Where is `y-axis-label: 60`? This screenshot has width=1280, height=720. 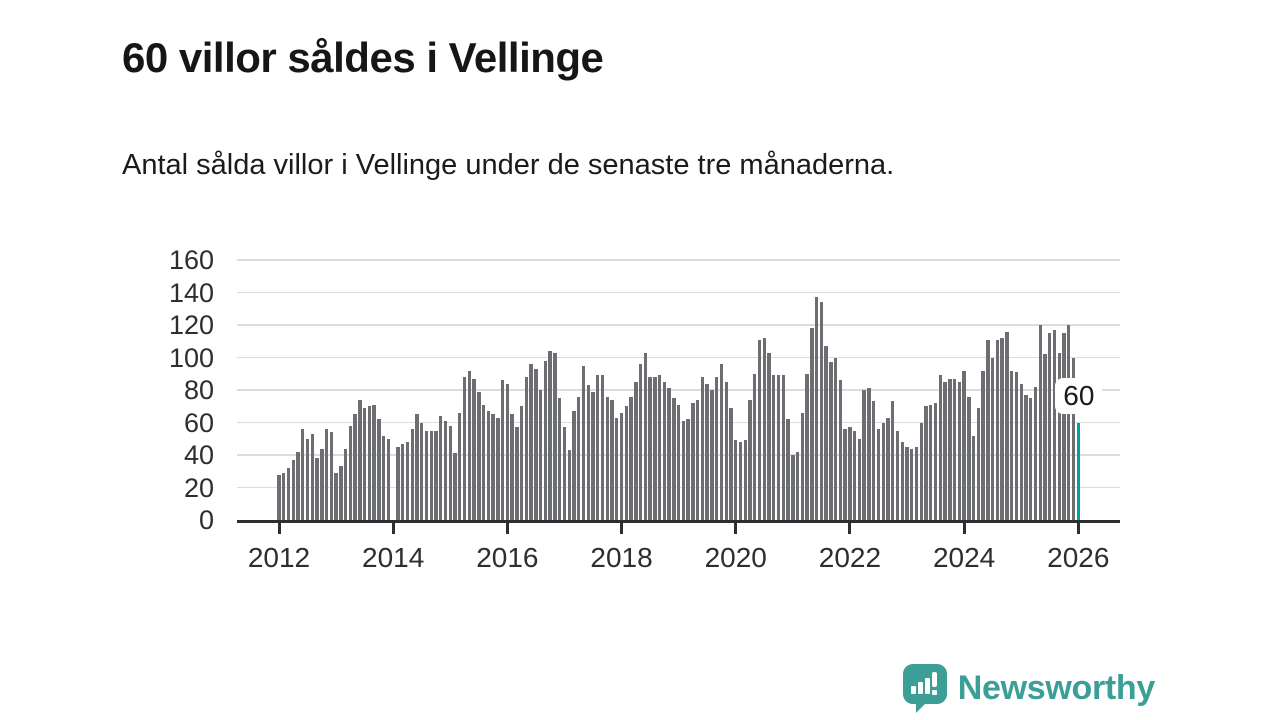
y-axis-label: 60 is located at coordinates (198, 422).